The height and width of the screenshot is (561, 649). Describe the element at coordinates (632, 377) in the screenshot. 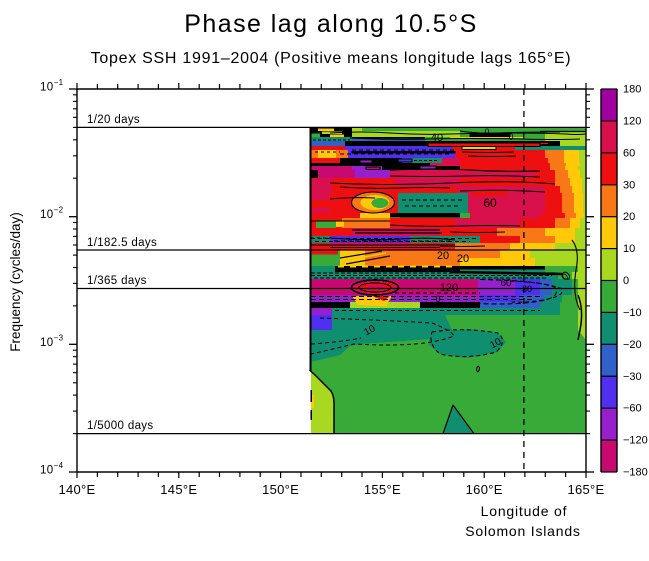

I see `svg-text: −30` at that location.